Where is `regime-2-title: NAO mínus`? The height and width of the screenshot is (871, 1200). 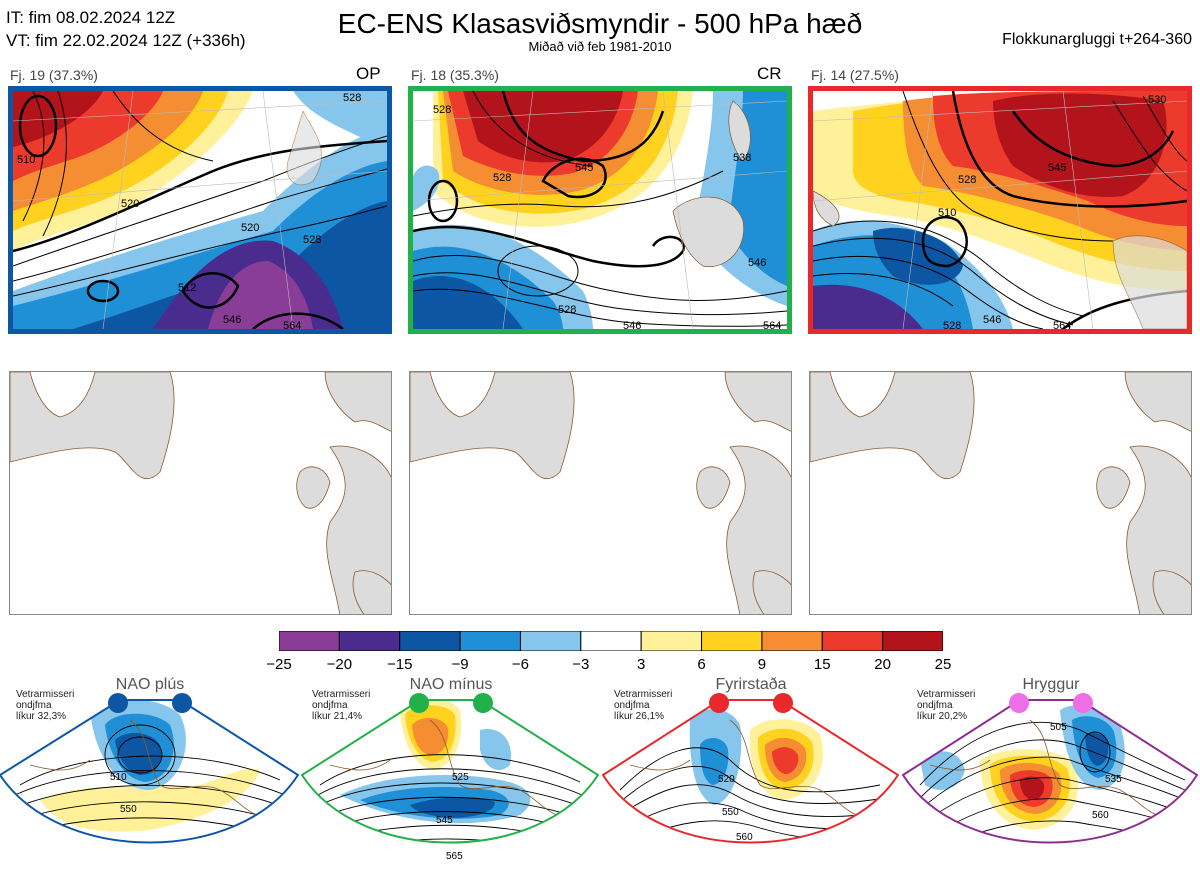 regime-2-title: NAO mínus is located at coordinates (451, 684).